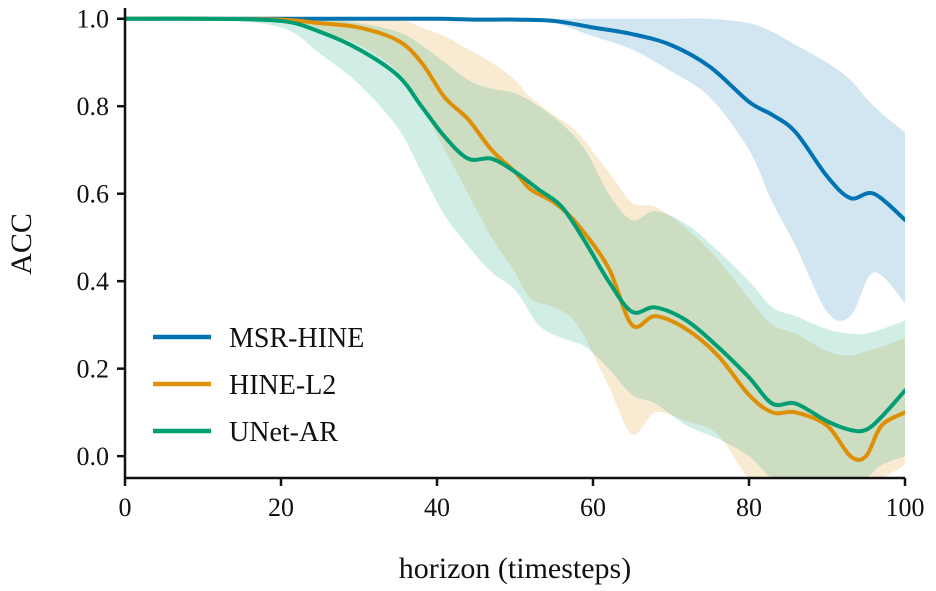  Describe the element at coordinates (282, 385) in the screenshot. I see `legend-label-hine-l2: HINE-L2` at that location.